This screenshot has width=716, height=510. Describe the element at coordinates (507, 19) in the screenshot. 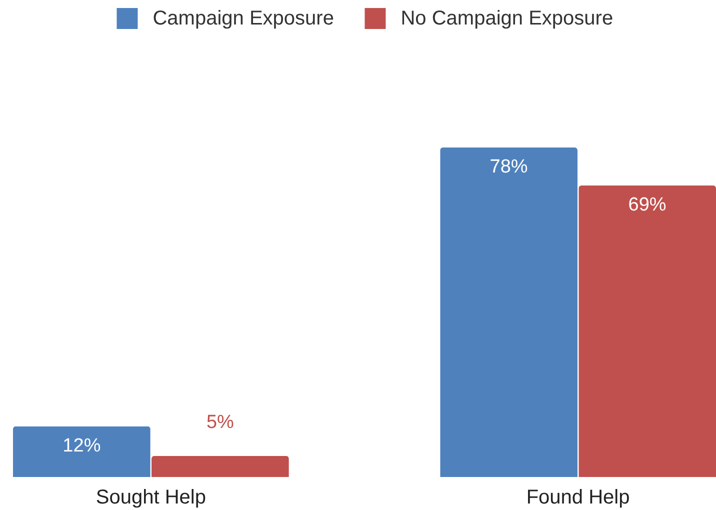

I see `legend-label: No Campaign Exposure` at that location.